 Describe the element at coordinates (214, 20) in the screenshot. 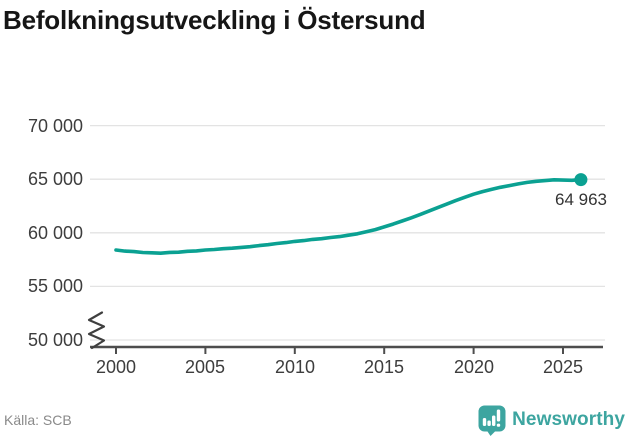

I see `chart-title: Befolkningsutveckling i Östersund` at that location.